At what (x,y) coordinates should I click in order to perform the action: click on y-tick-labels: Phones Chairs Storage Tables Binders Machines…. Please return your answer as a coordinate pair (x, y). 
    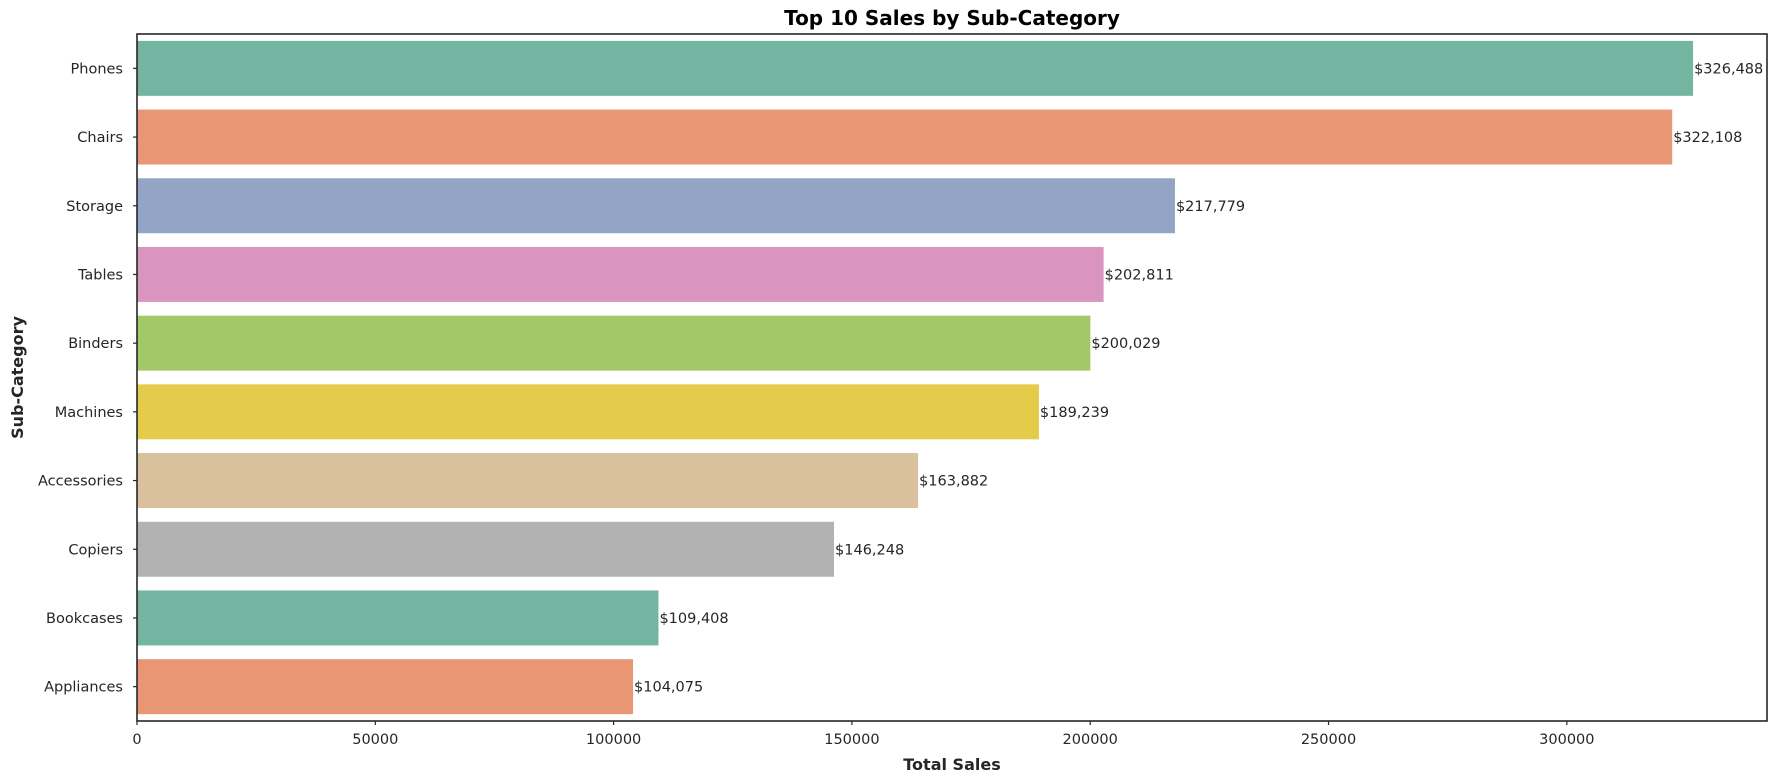
    Looking at the image, I should click on (87, 378).